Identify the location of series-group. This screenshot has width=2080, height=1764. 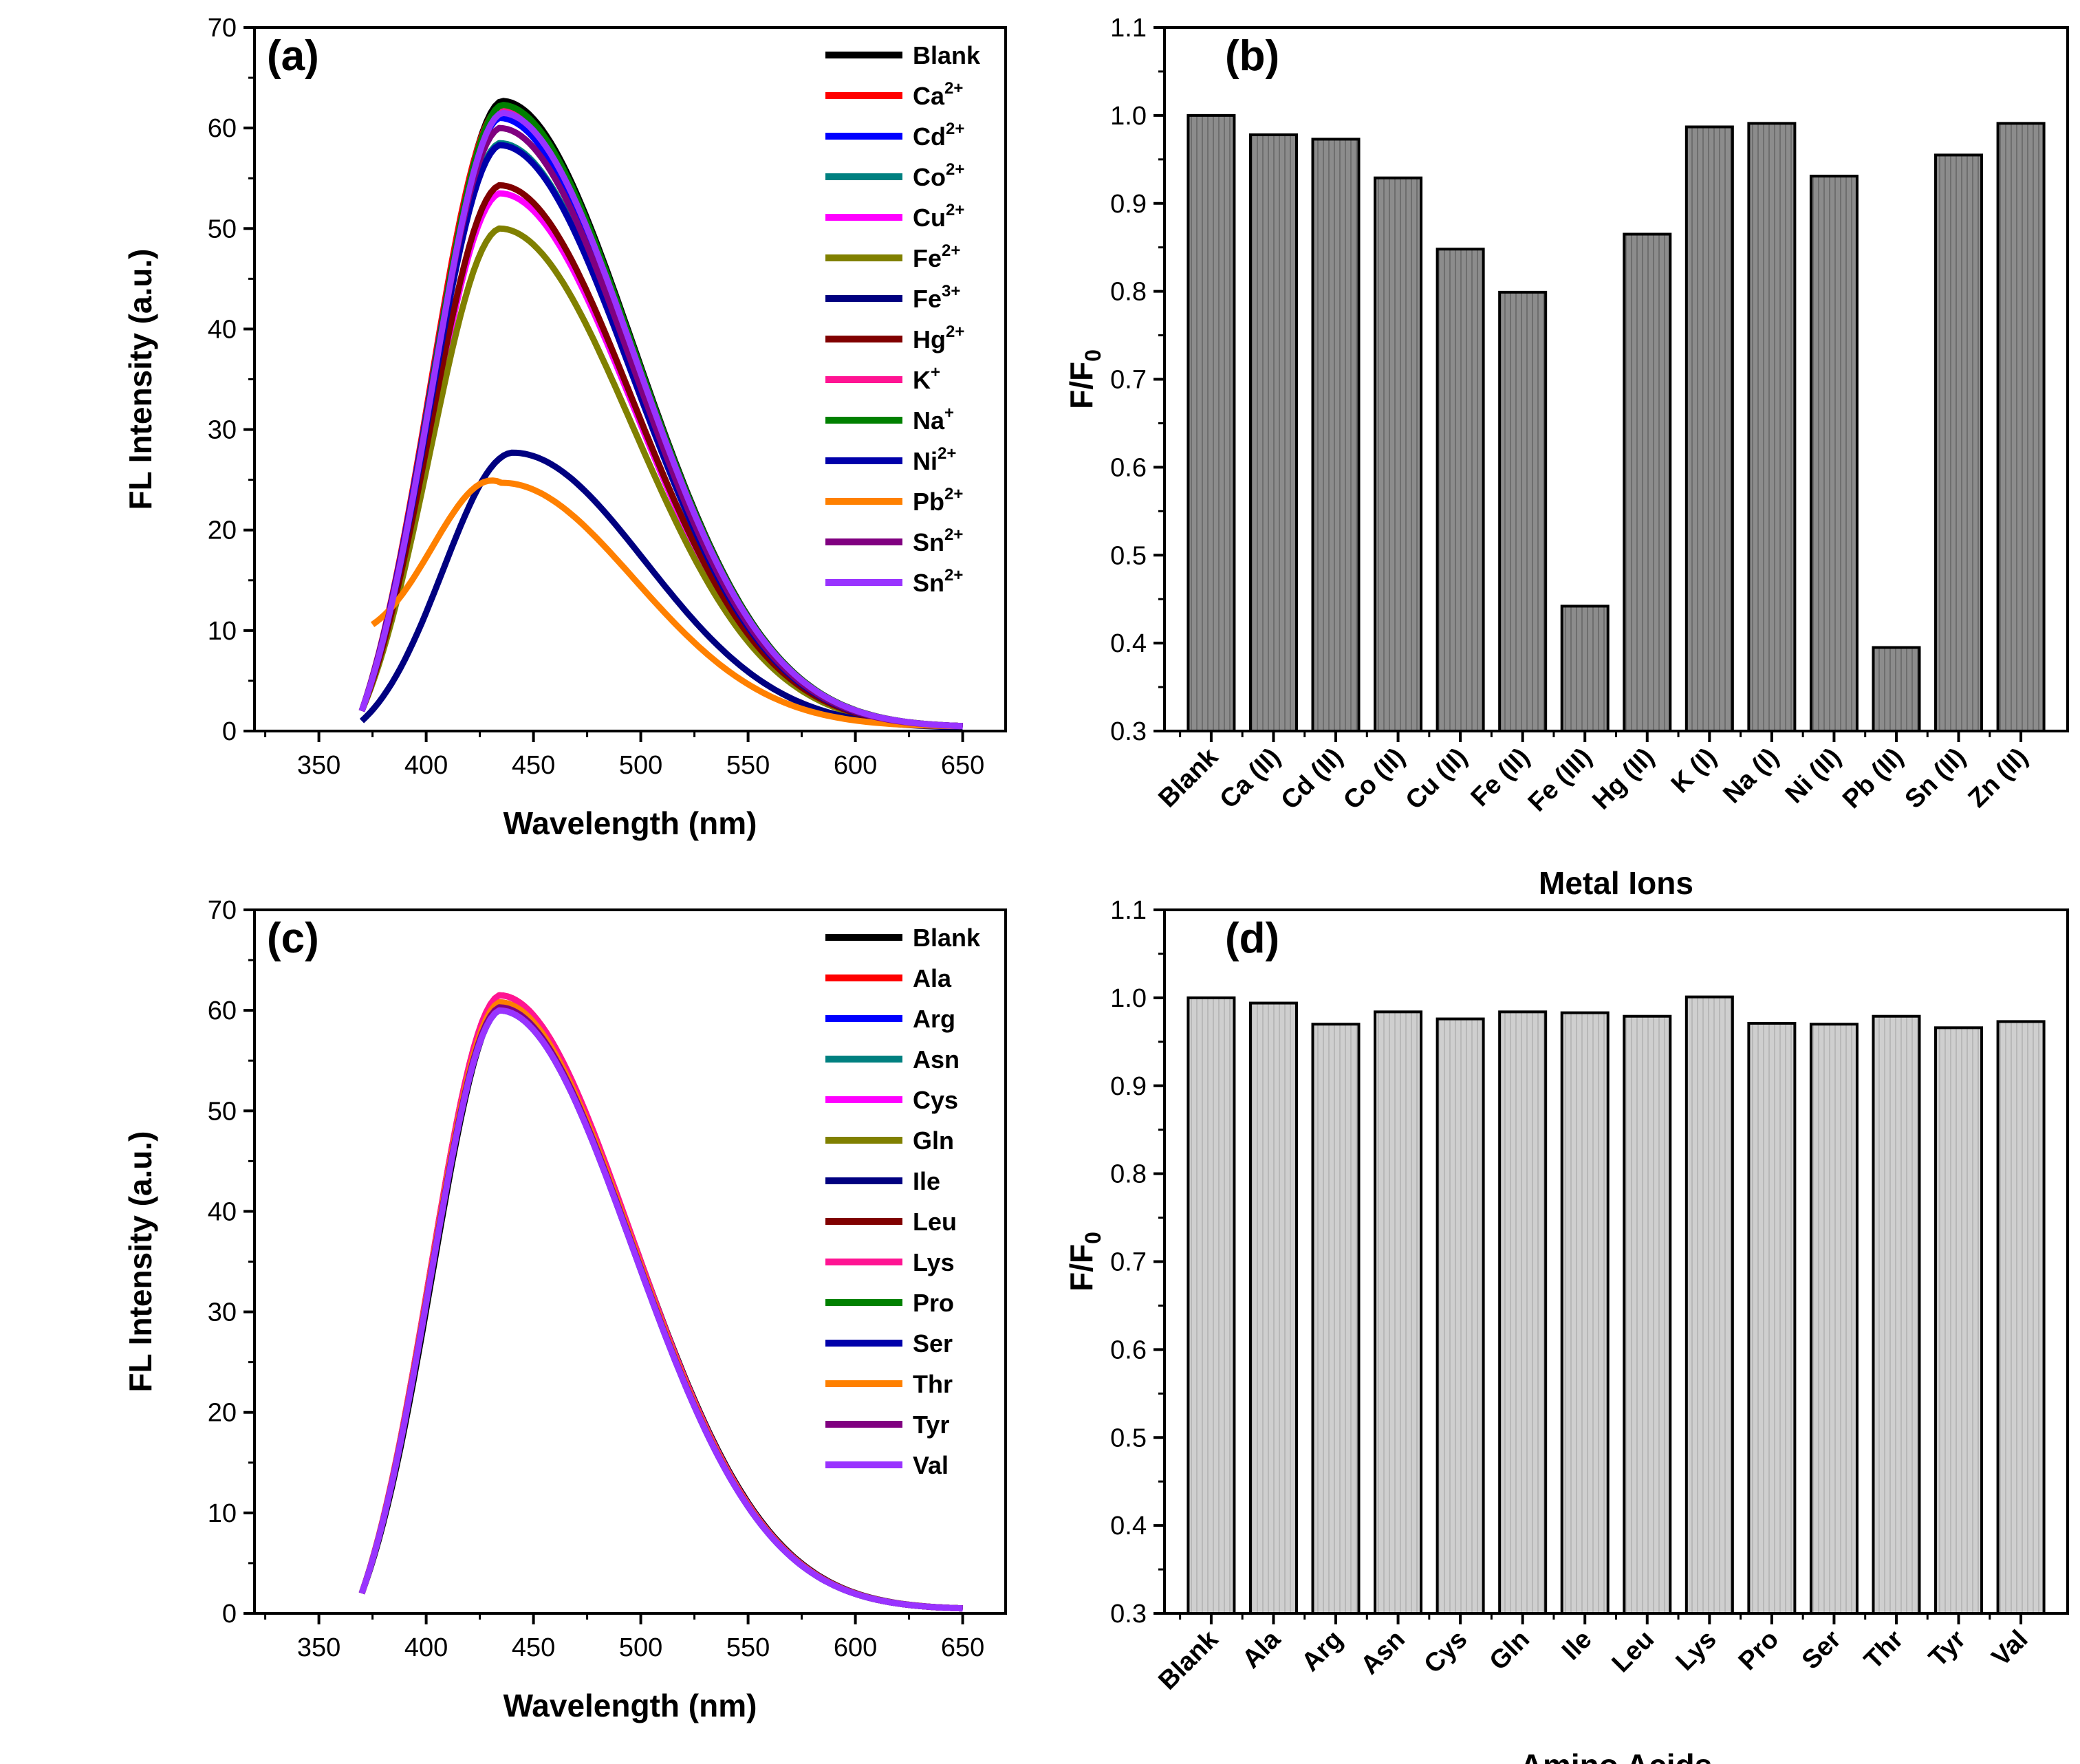
(660, 1302).